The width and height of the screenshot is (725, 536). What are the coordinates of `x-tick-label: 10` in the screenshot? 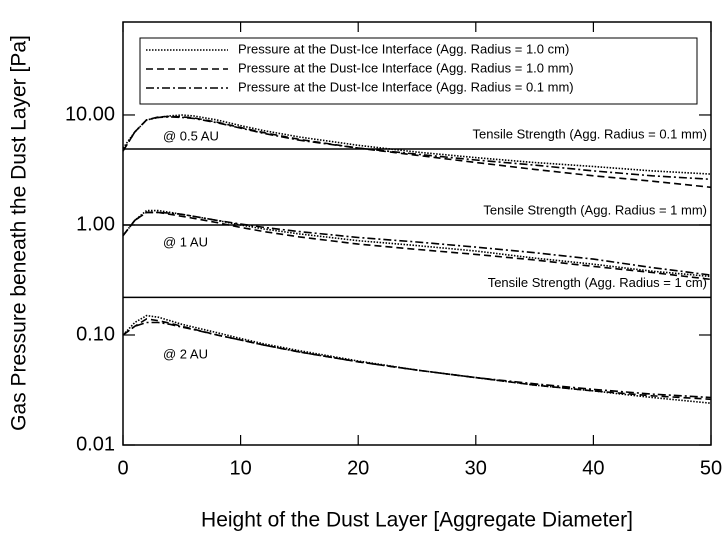 It's located at (240, 468).